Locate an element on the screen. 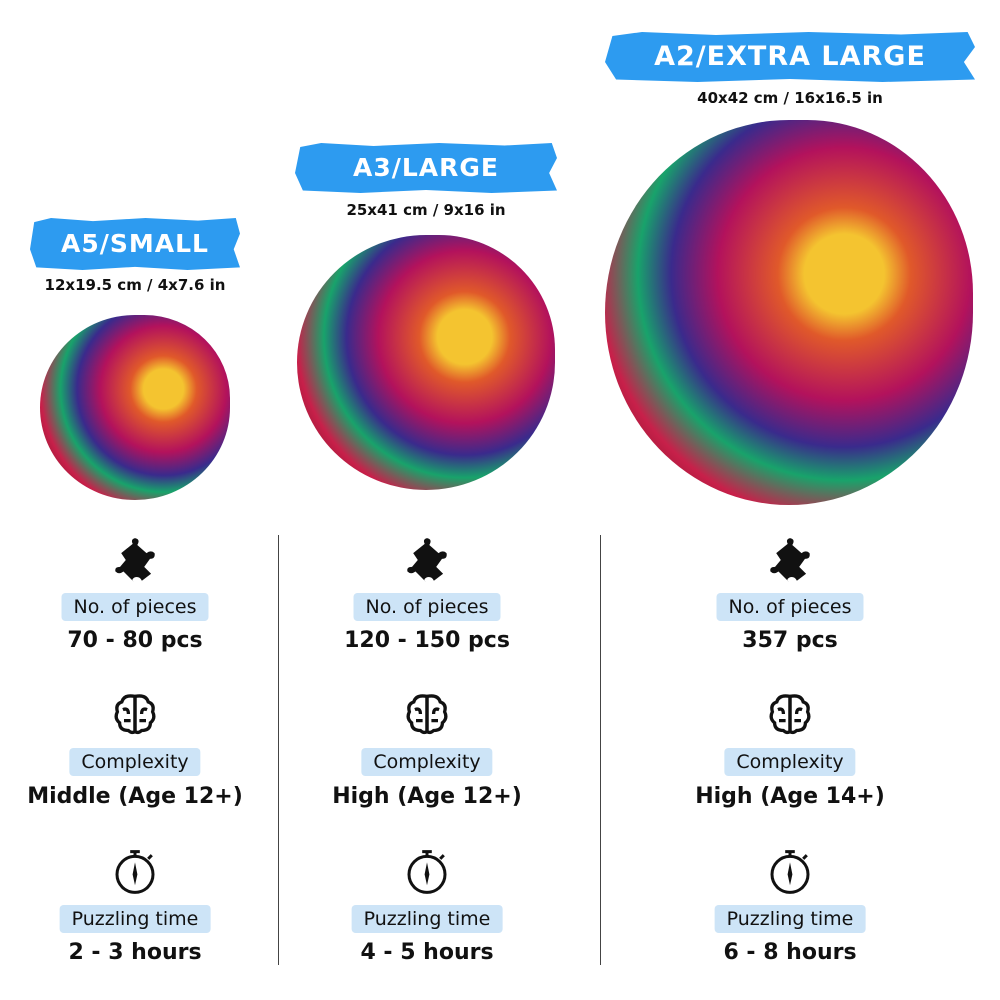  size-banner-a3: A3/LARGE is located at coordinates (426, 168).